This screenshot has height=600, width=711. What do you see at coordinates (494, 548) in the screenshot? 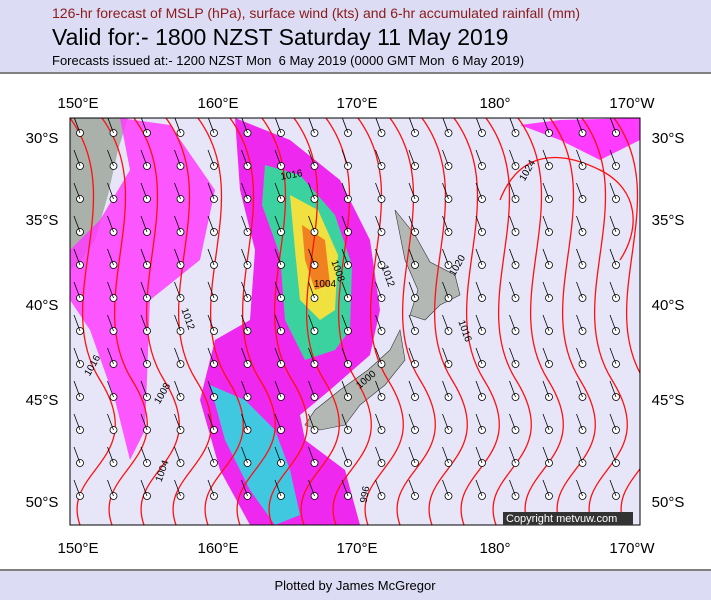
I see `lon-label-bottom: 180°` at bounding box center [494, 548].